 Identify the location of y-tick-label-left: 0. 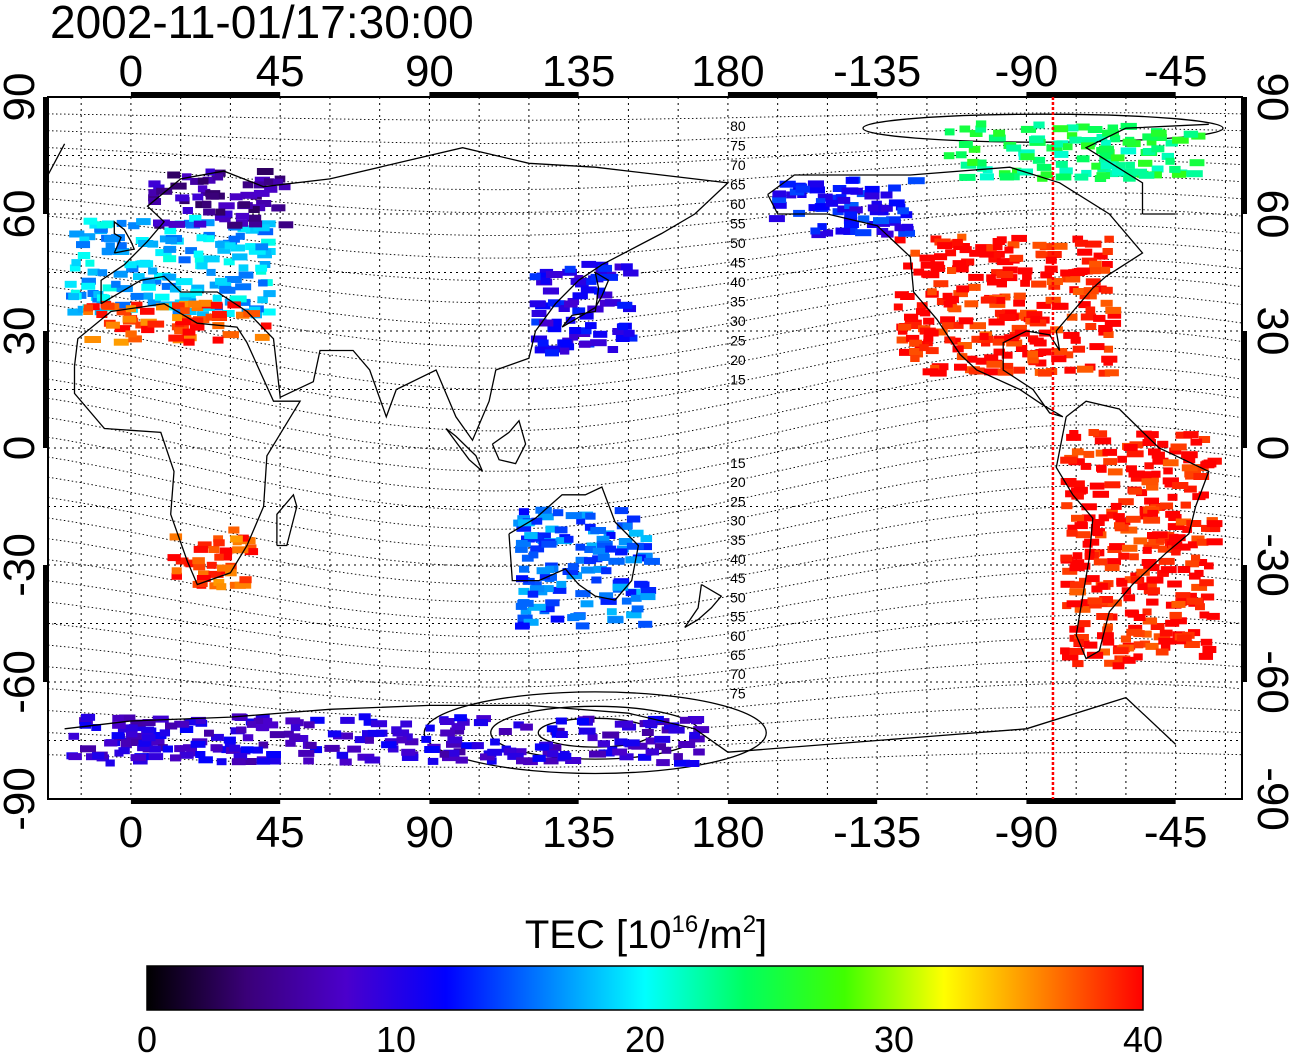
(22, 448).